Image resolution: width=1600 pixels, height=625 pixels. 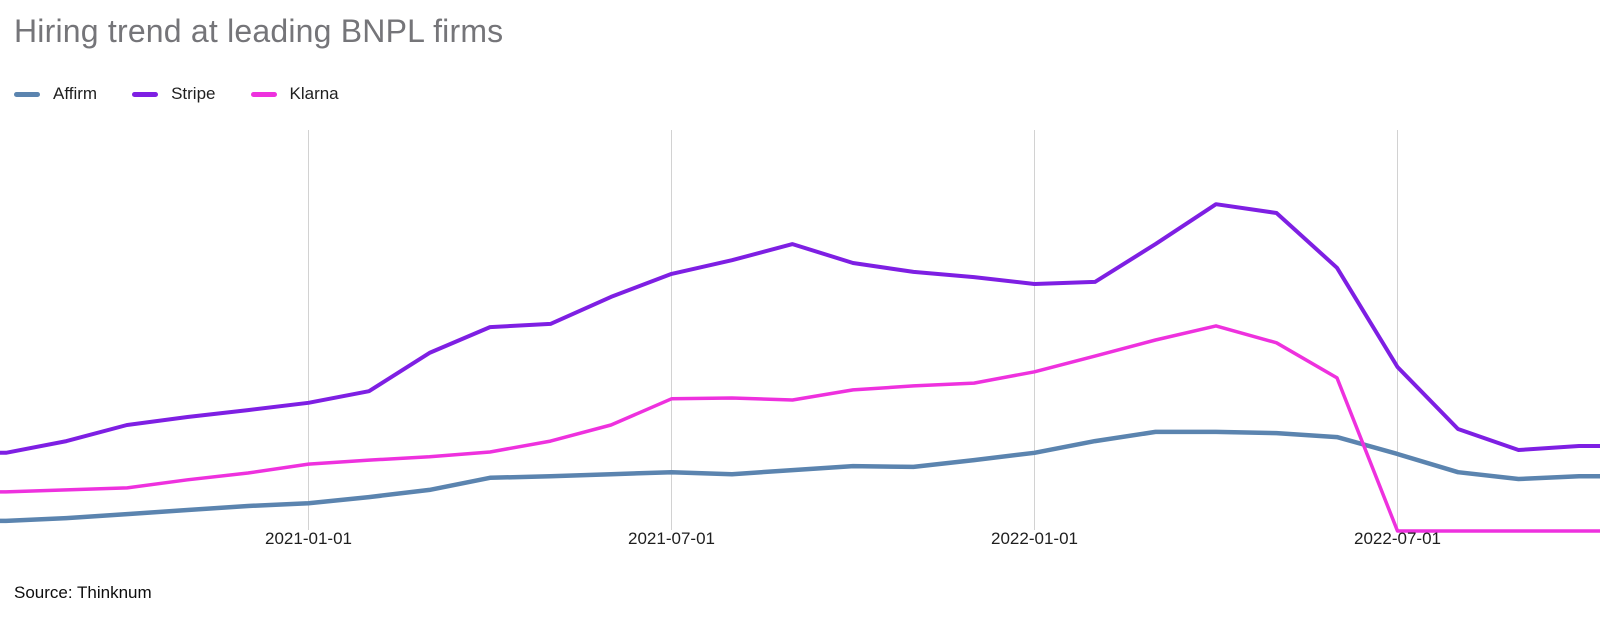 I want to click on source-note: Source: Thinknum, so click(x=83, y=592).